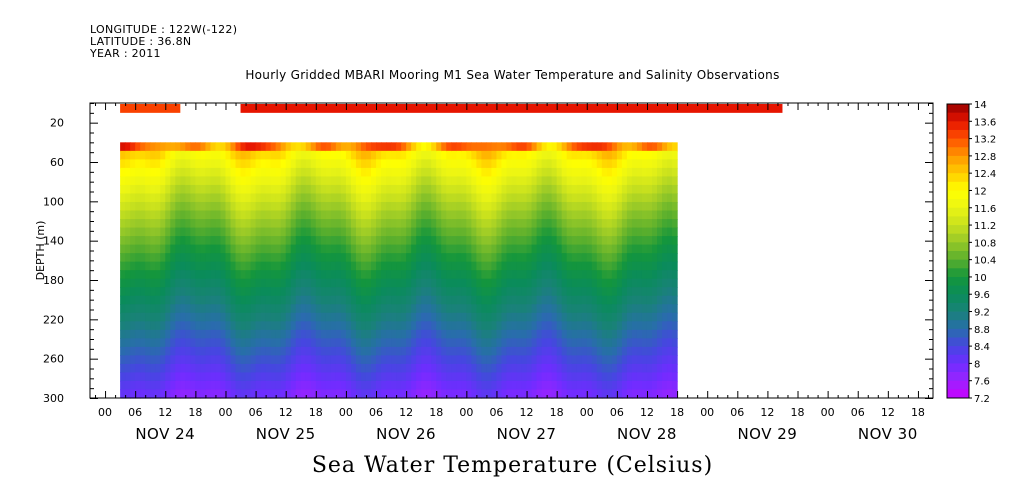  What do you see at coordinates (105, 412) in the screenshot?
I see `x-tick-label: 00` at bounding box center [105, 412].